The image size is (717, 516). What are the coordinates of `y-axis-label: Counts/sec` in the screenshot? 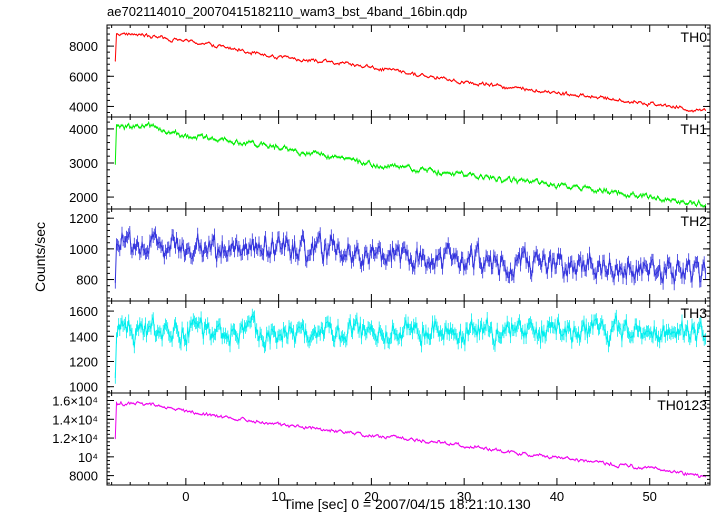 It's located at (40, 257).